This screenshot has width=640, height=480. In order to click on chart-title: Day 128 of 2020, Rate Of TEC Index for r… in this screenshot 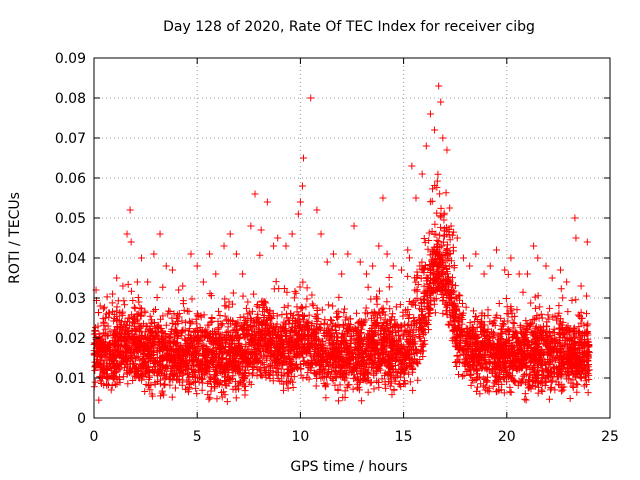, I will do `click(349, 27)`.